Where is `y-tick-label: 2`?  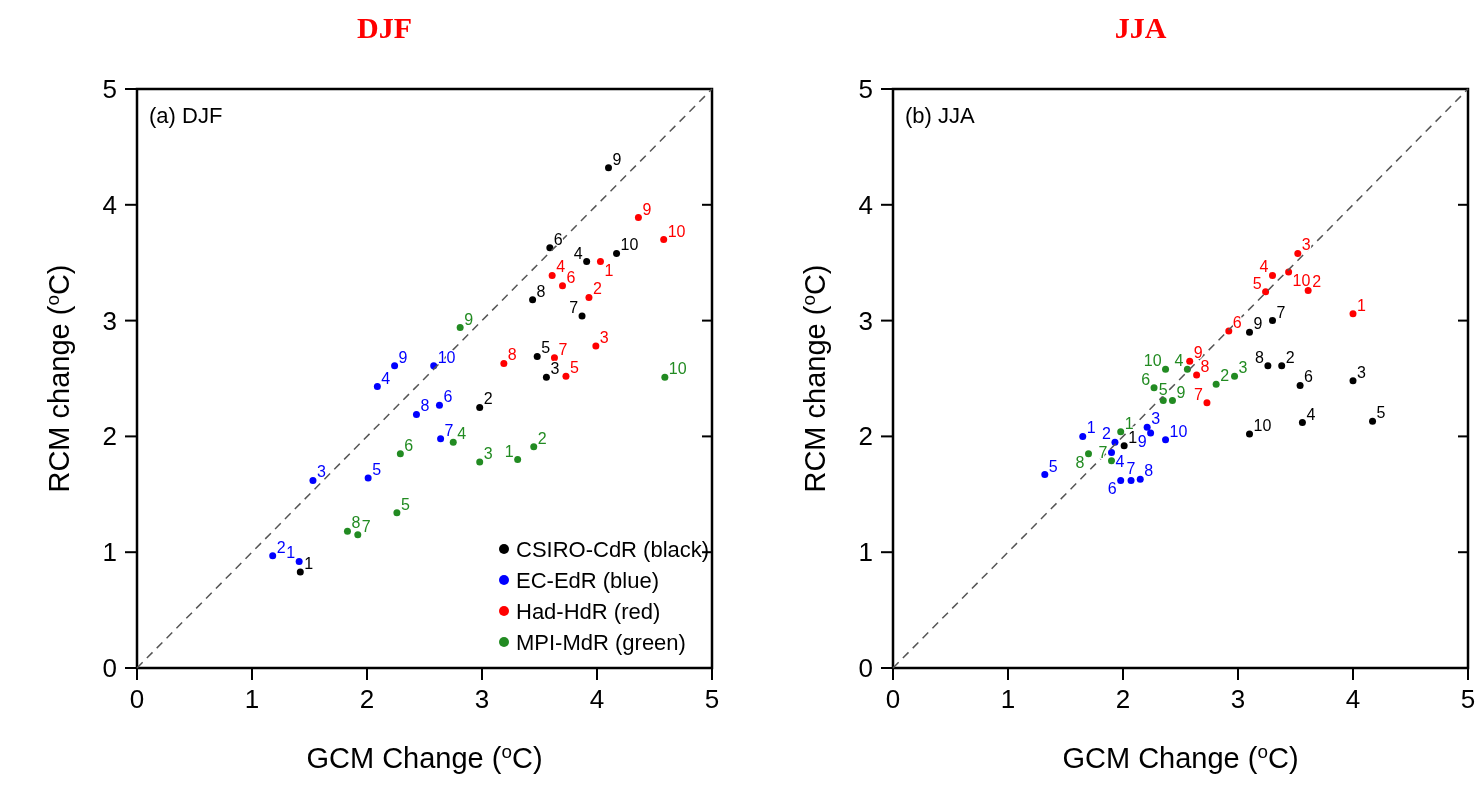 y-tick-label: 2 is located at coordinates (109, 436).